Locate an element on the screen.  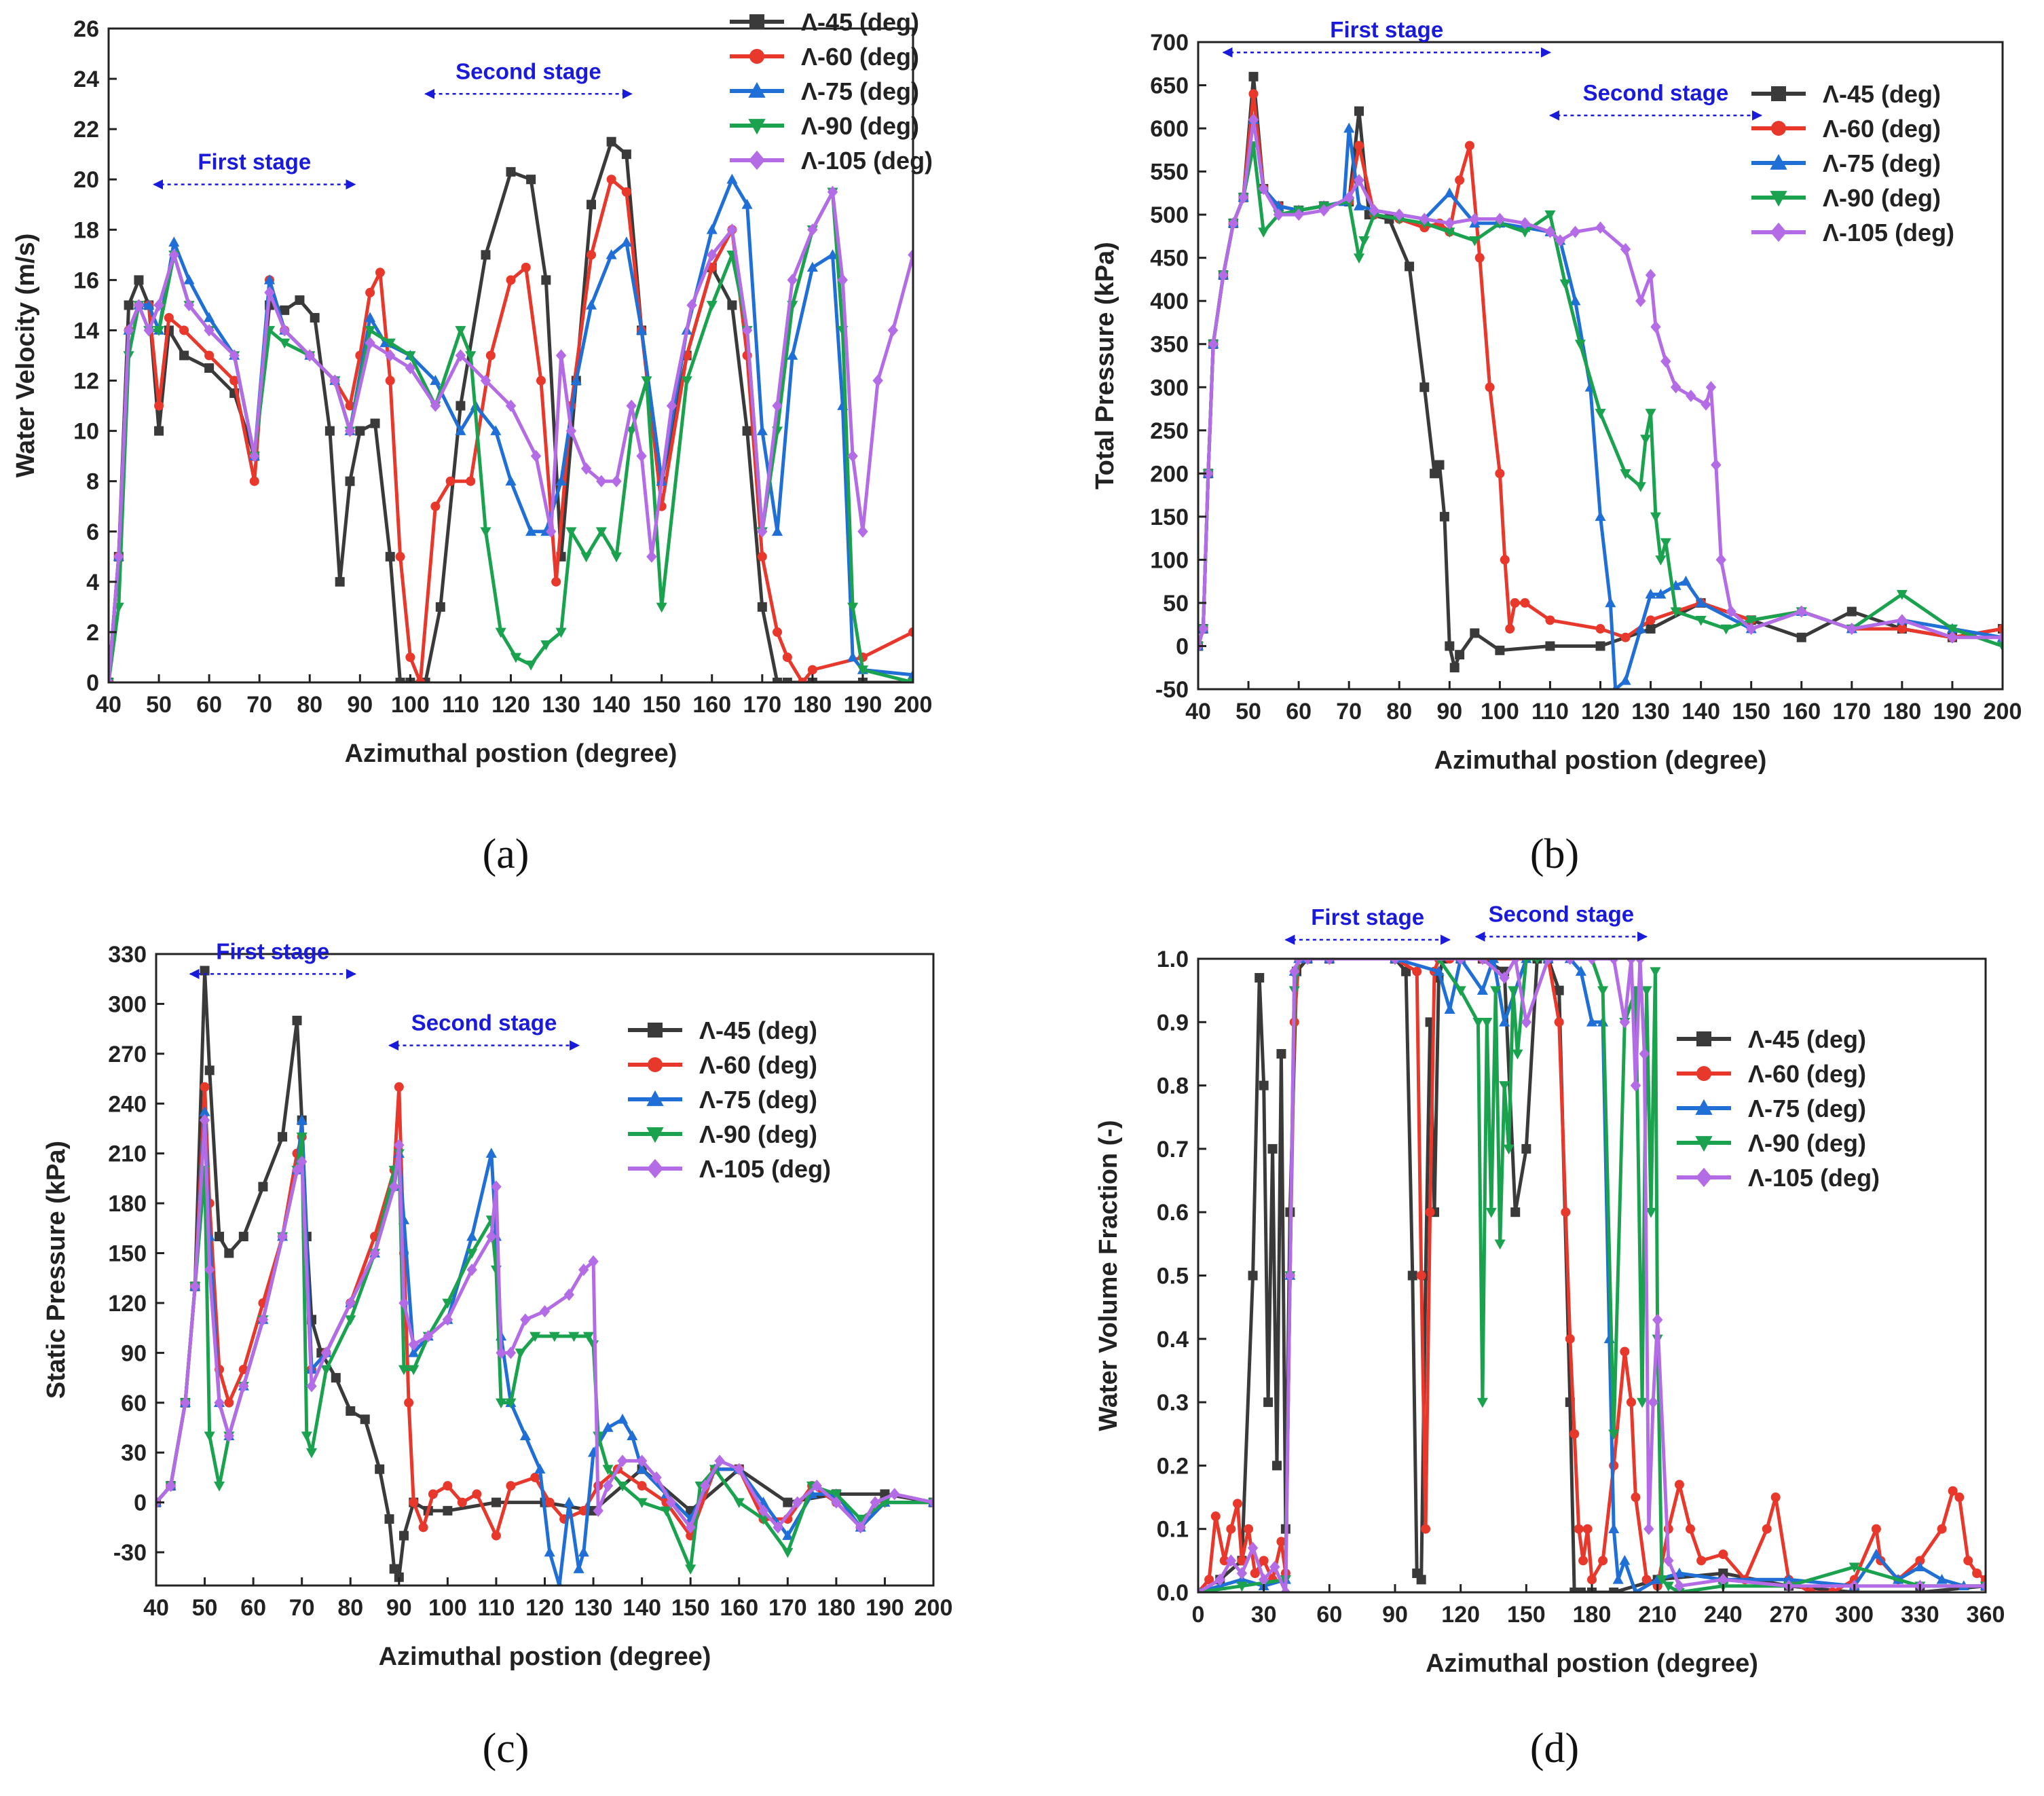
y-tick-label: 0.7 is located at coordinates (1173, 1149).